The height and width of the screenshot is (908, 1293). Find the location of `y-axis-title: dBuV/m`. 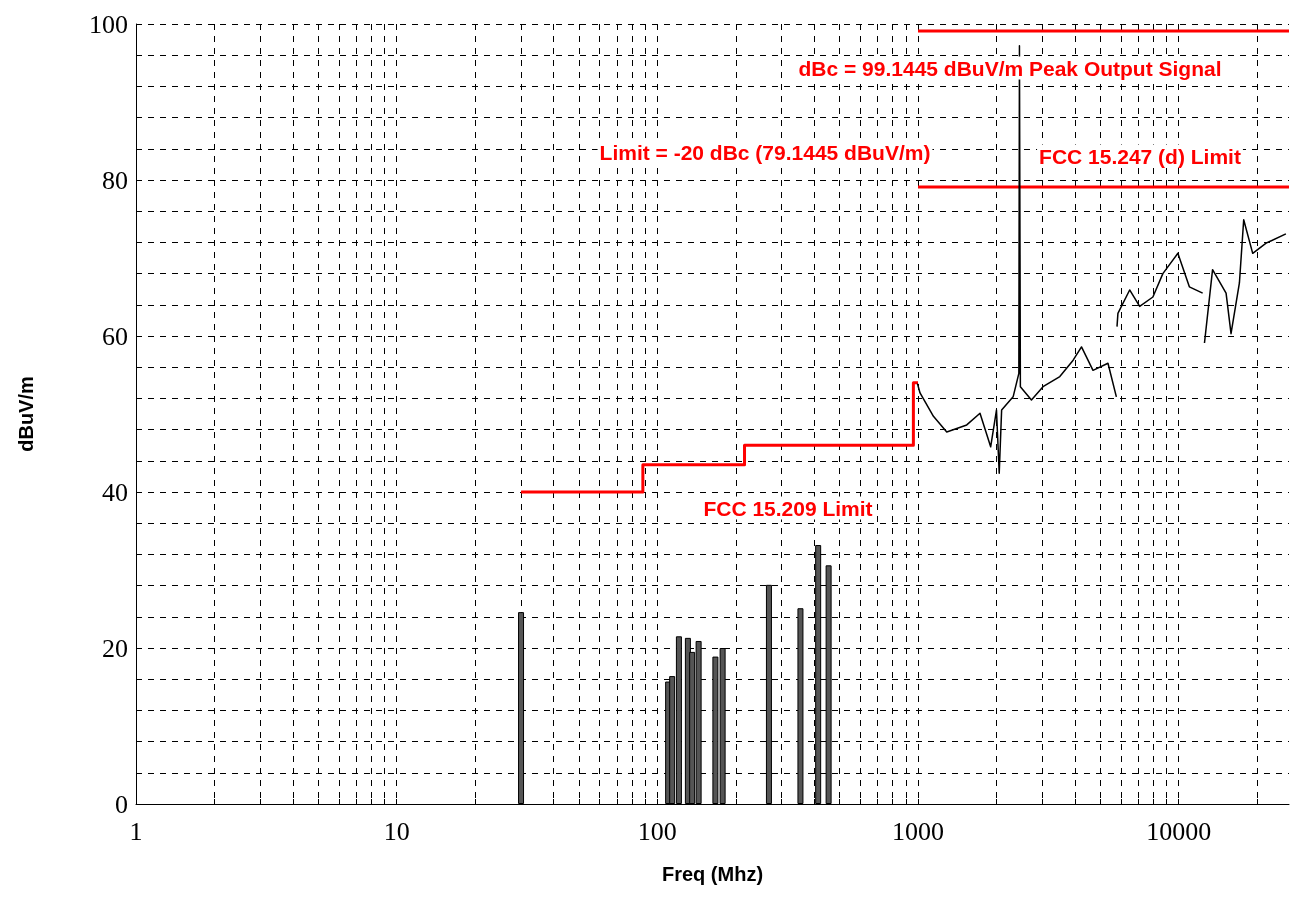

y-axis-title: dBuV/m is located at coordinates (26, 414).